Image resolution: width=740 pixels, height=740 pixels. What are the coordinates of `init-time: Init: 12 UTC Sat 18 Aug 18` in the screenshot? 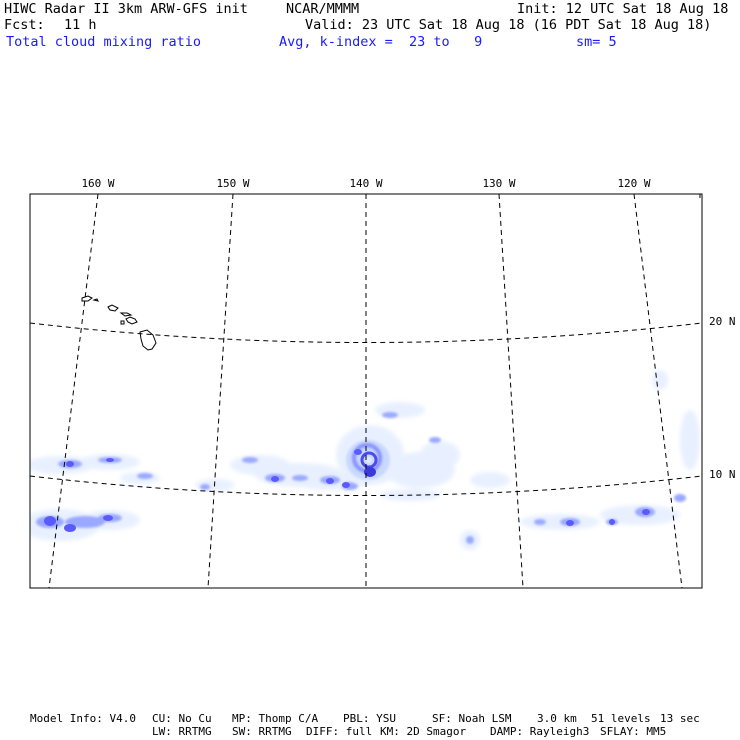 It's located at (623, 9).